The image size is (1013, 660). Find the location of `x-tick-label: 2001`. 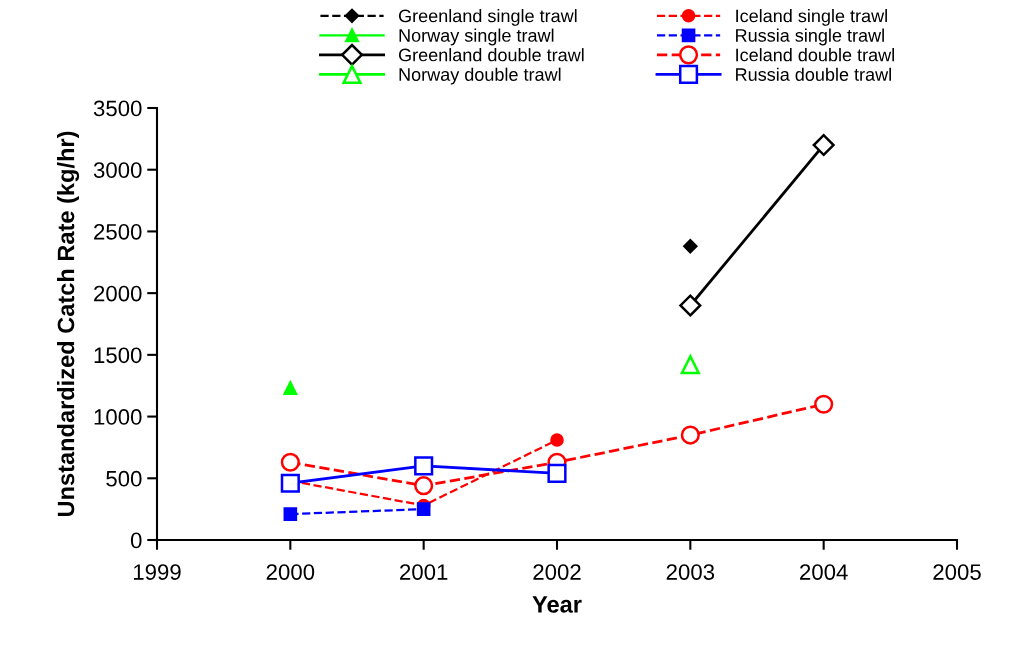

x-tick-label: 2001 is located at coordinates (424, 572).